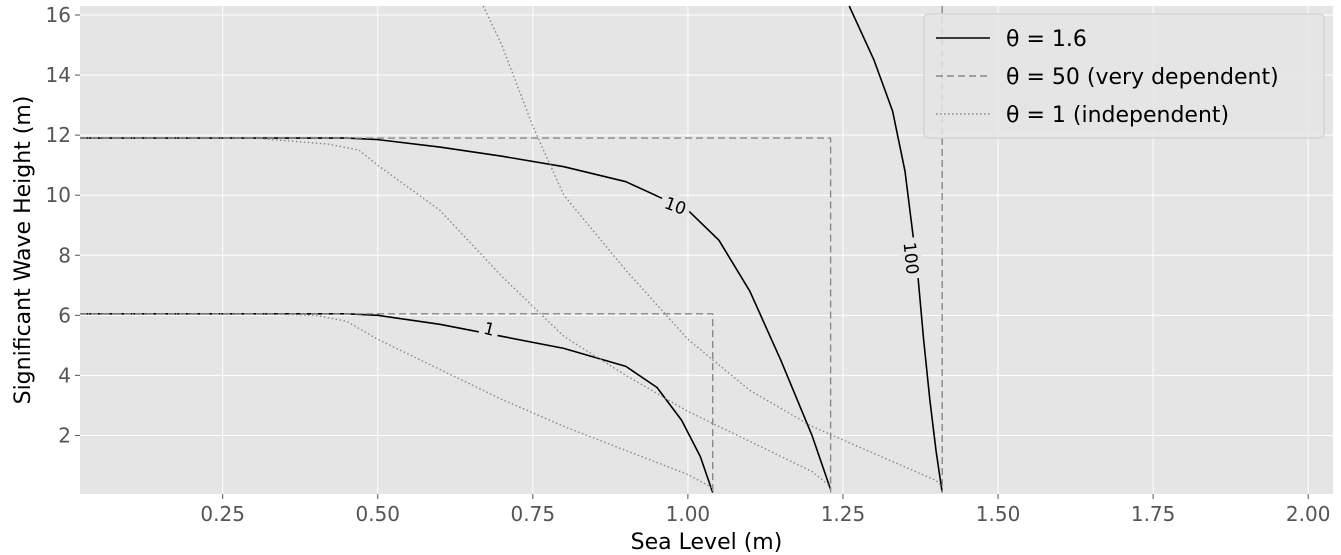  I want to click on x-tick-label: 1.00, so click(688, 514).